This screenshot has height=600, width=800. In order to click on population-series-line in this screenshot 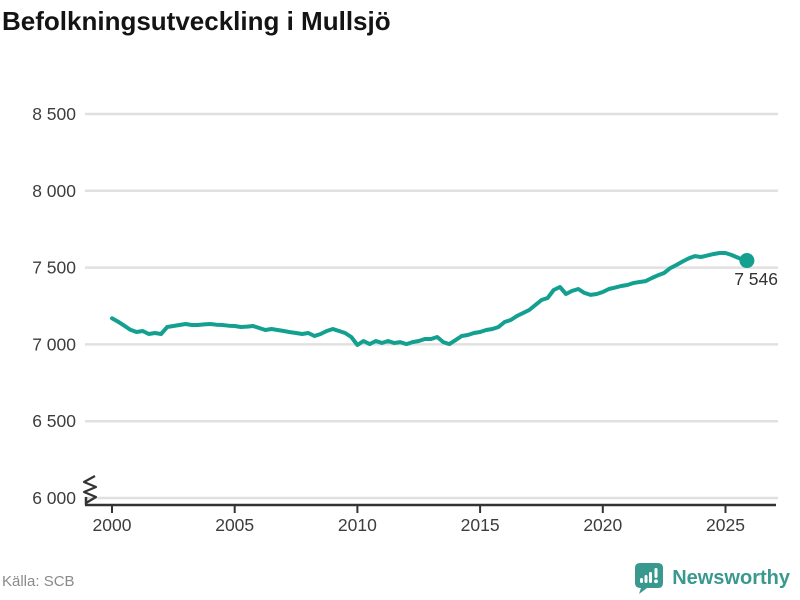, I will do `click(428, 299)`.